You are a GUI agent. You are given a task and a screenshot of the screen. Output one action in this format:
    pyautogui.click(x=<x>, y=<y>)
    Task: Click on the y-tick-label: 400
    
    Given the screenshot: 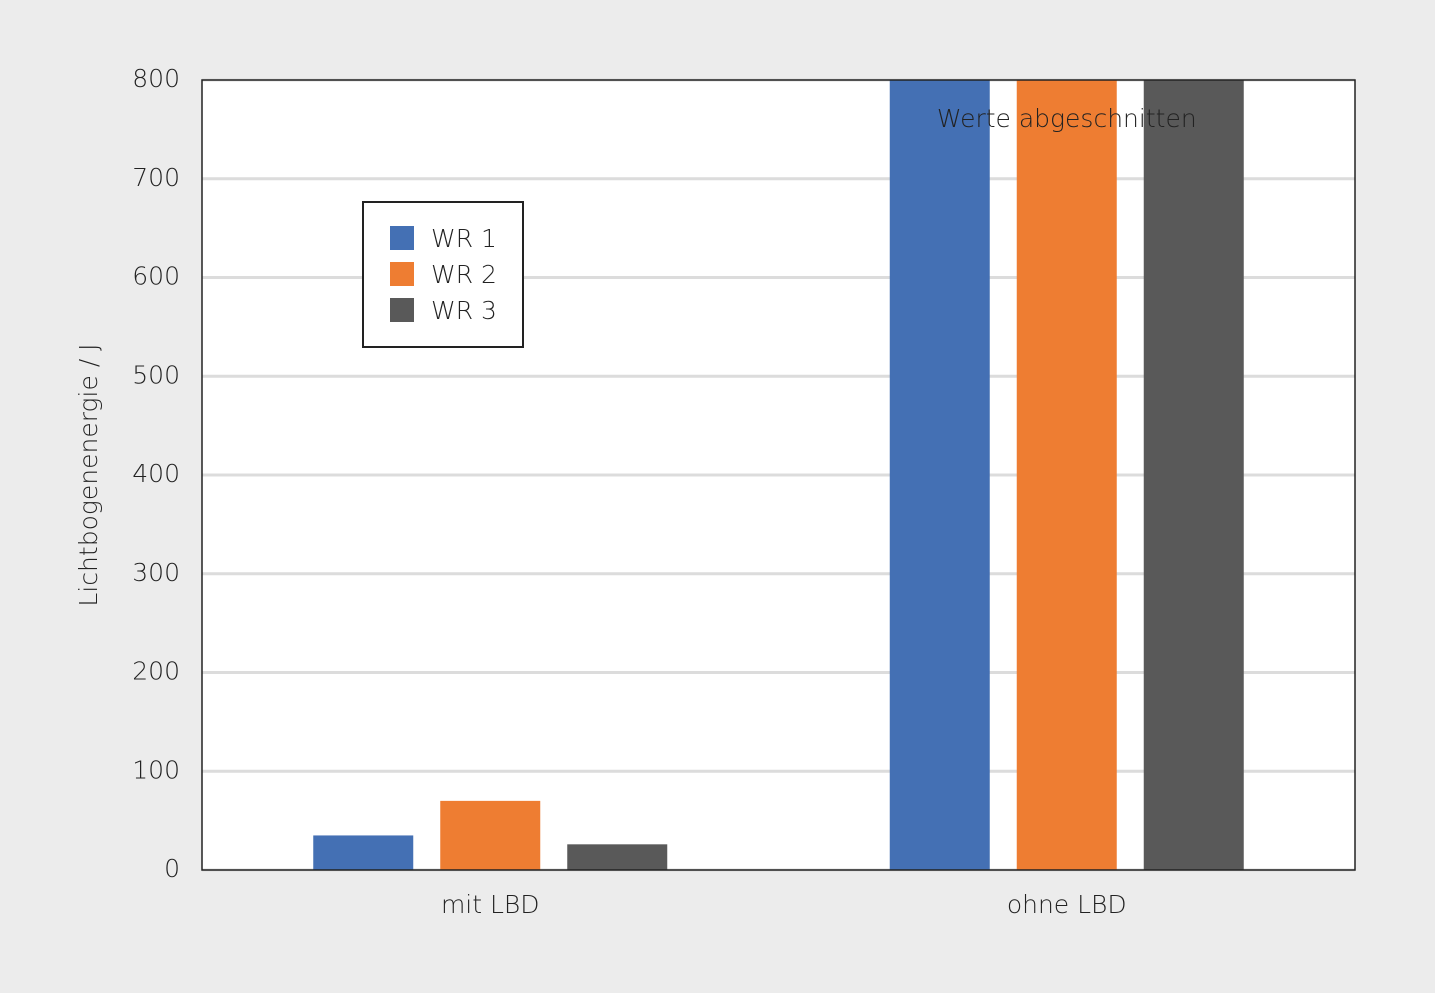 What is the action you would take?
    pyautogui.click(x=156, y=473)
    